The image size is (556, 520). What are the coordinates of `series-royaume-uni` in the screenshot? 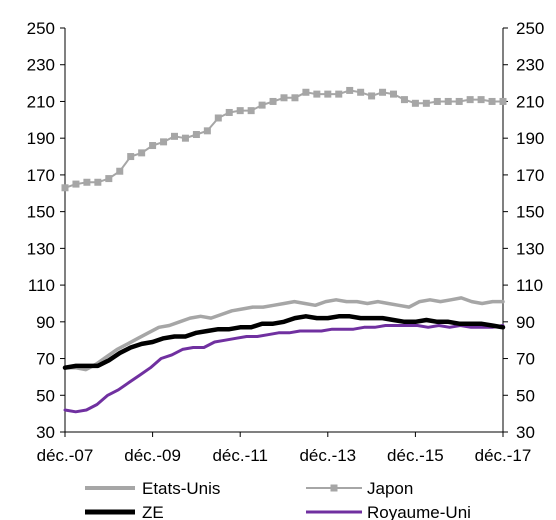 It's located at (284, 369).